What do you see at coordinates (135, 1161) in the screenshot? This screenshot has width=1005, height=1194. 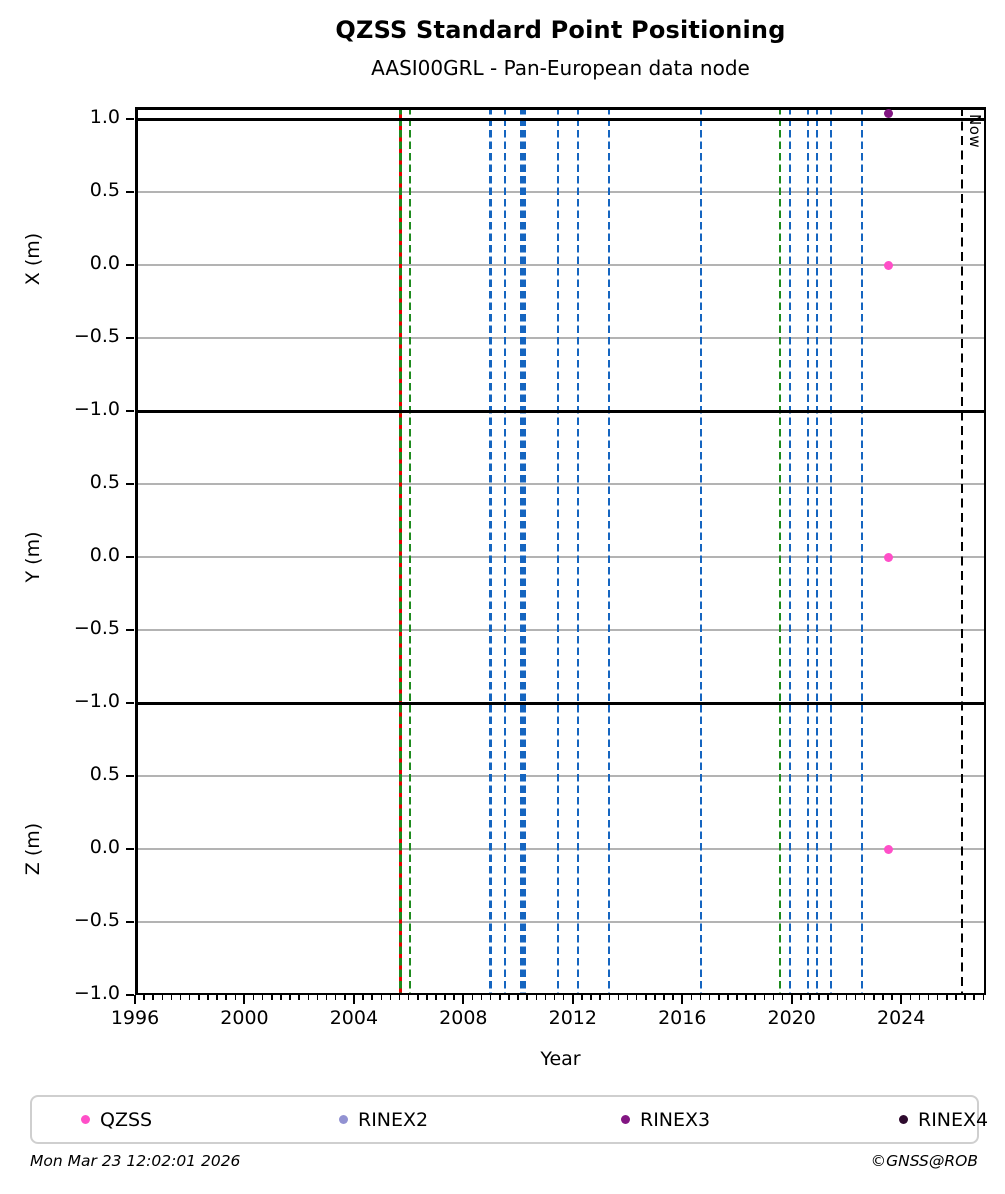 I see `footer-timestamp: Mon Mar 23 12:02:01 2026` at bounding box center [135, 1161].